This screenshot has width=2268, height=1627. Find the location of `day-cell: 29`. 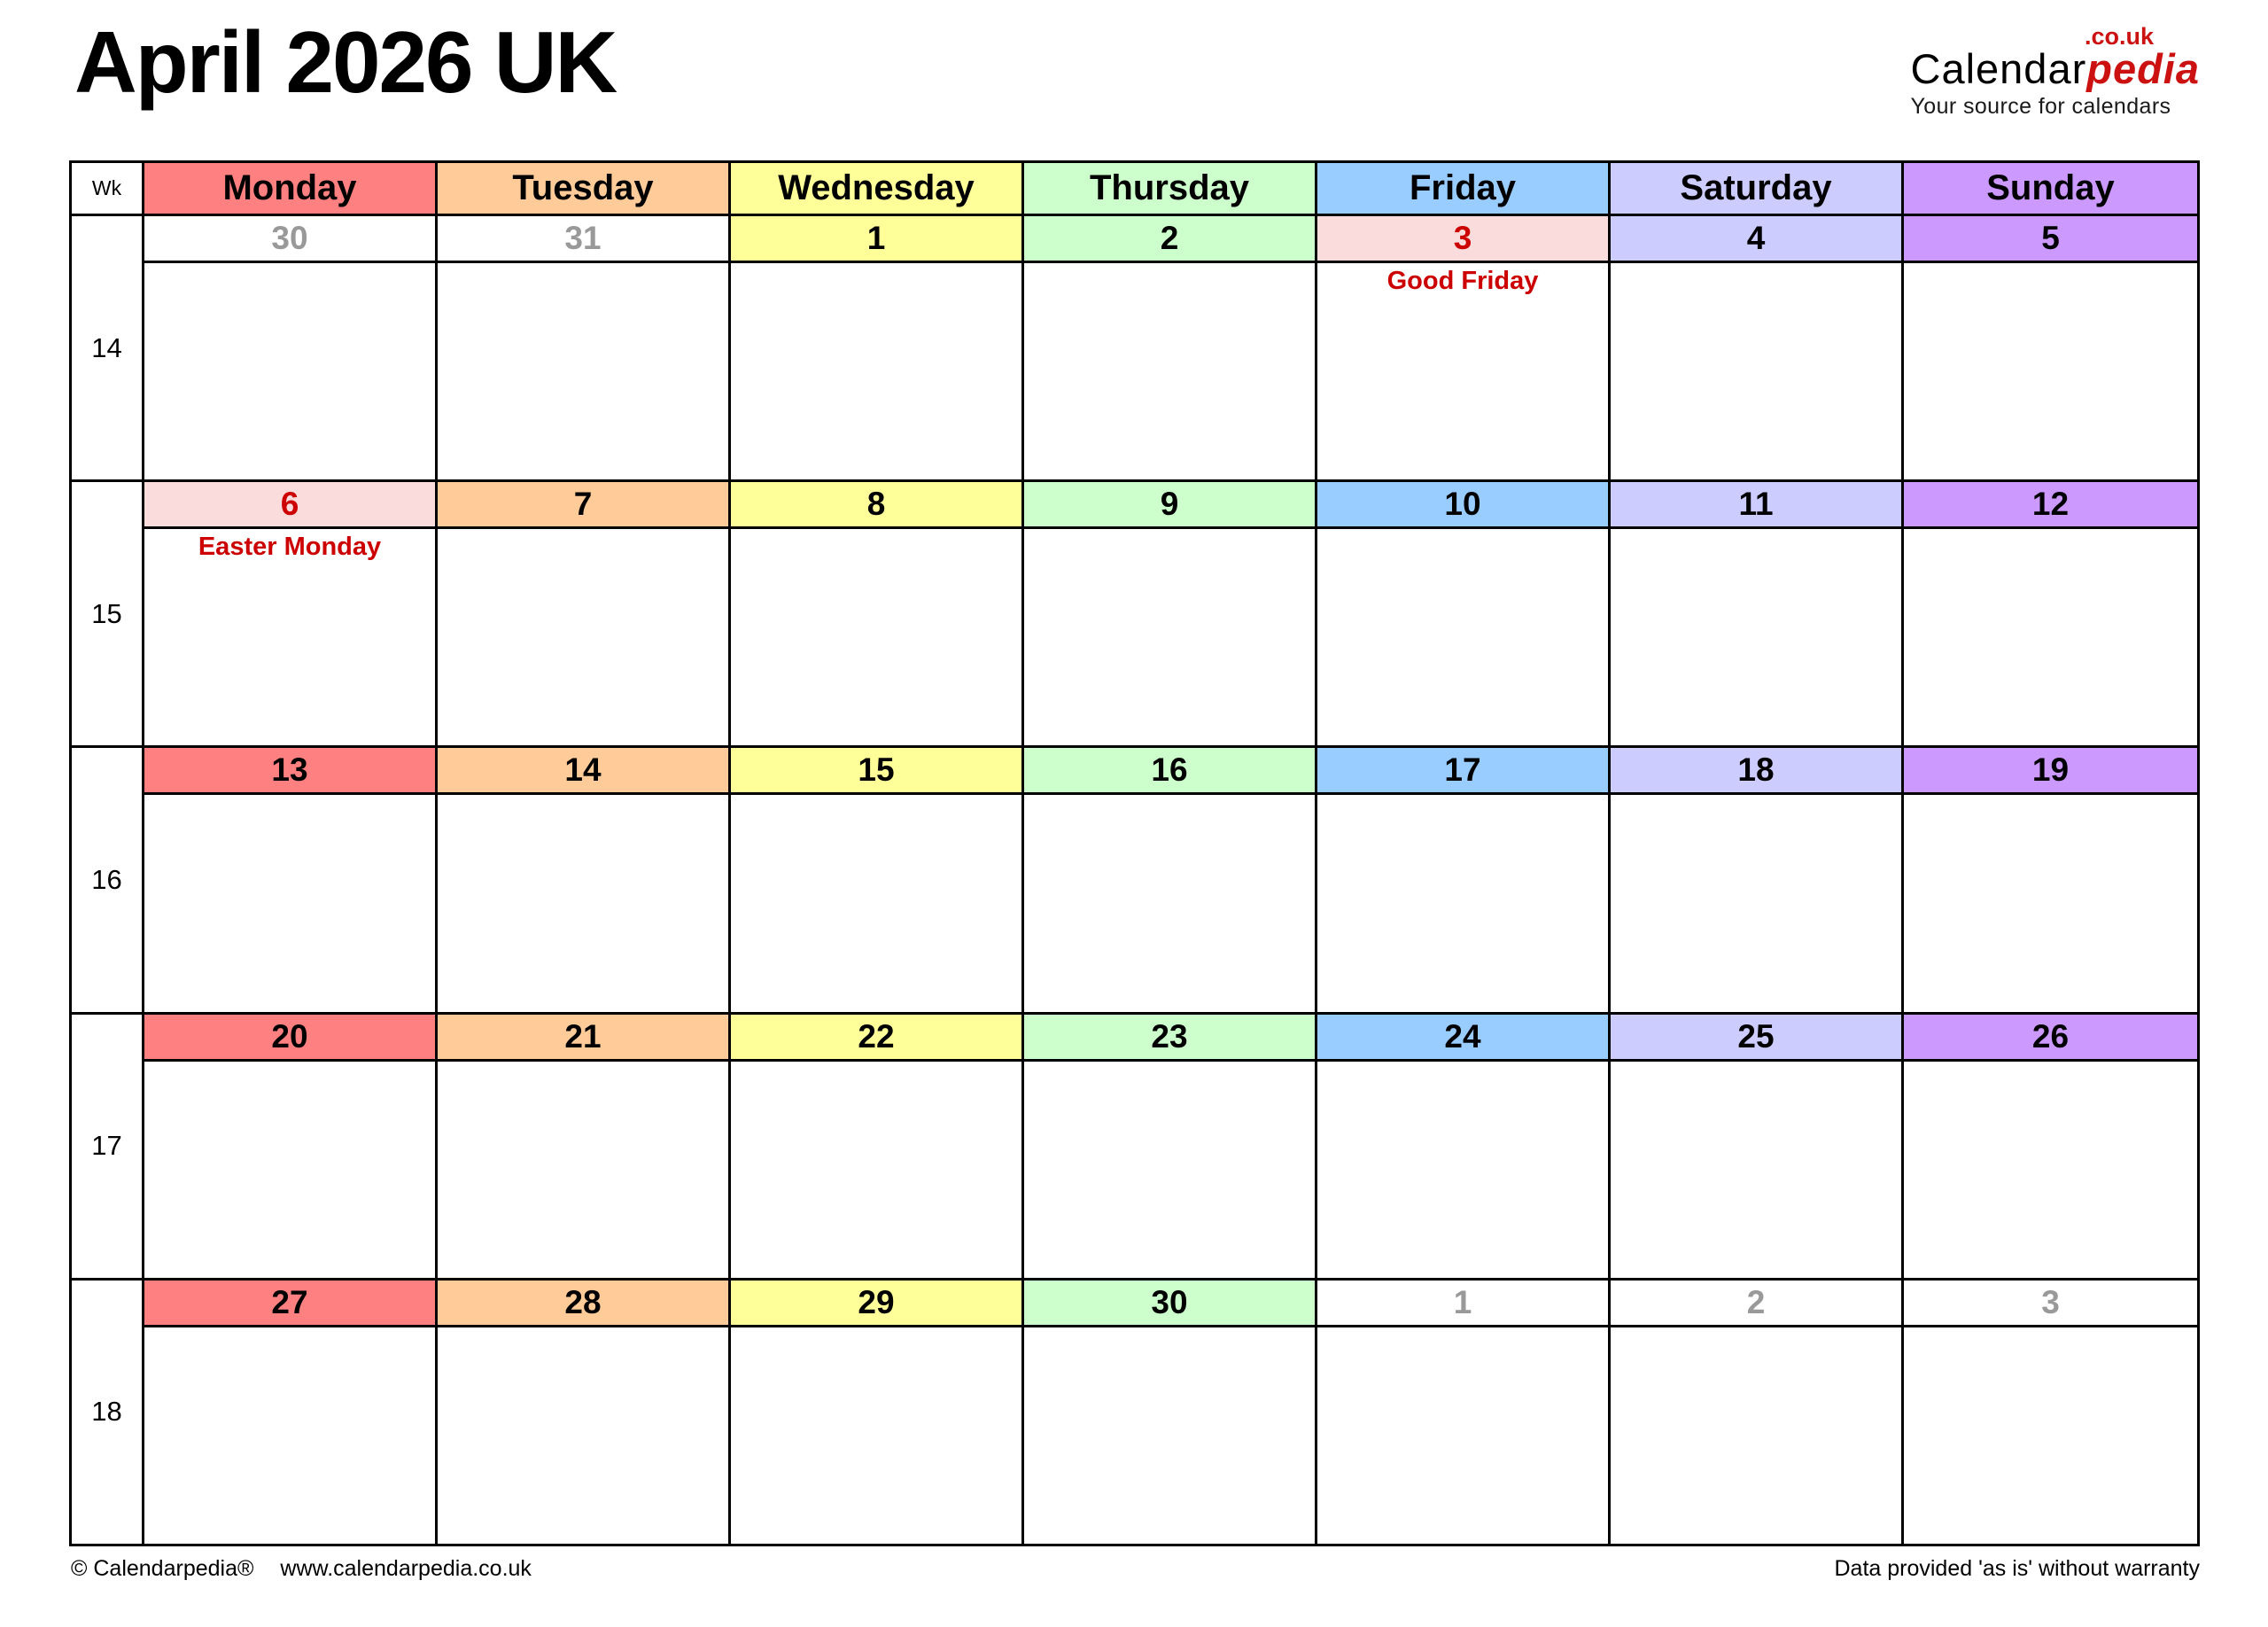

day-cell: 29 is located at coordinates (877, 1412).